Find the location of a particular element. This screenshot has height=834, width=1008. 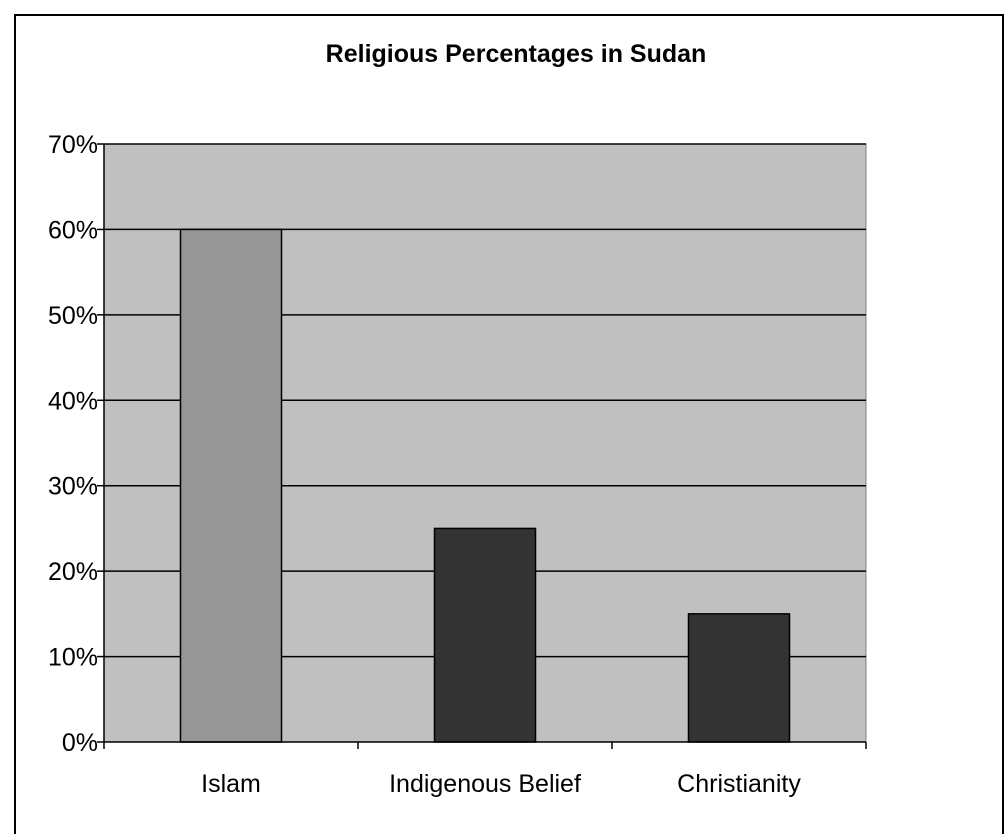

y-tick-label: 0% is located at coordinates (80, 743).